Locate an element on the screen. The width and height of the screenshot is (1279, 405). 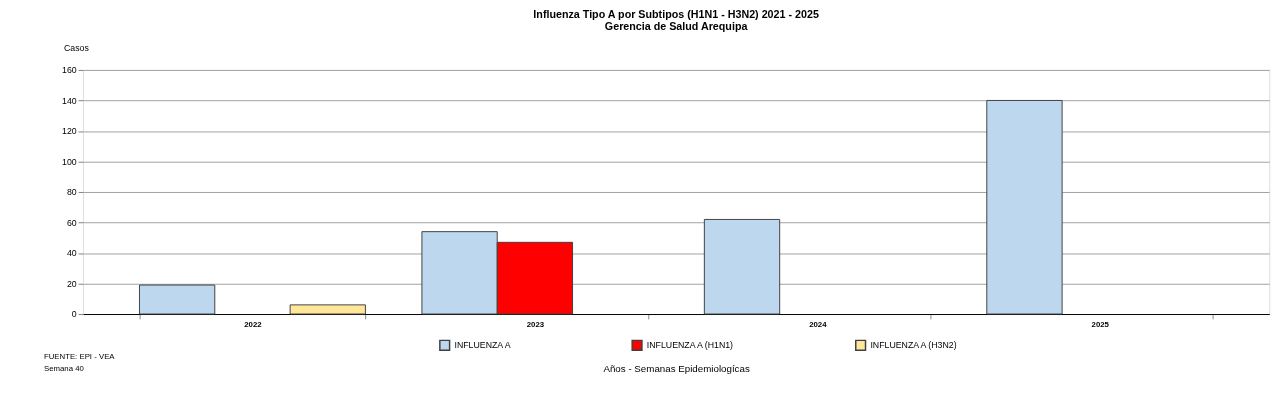
y-tick-label: 80 is located at coordinates (71, 192).